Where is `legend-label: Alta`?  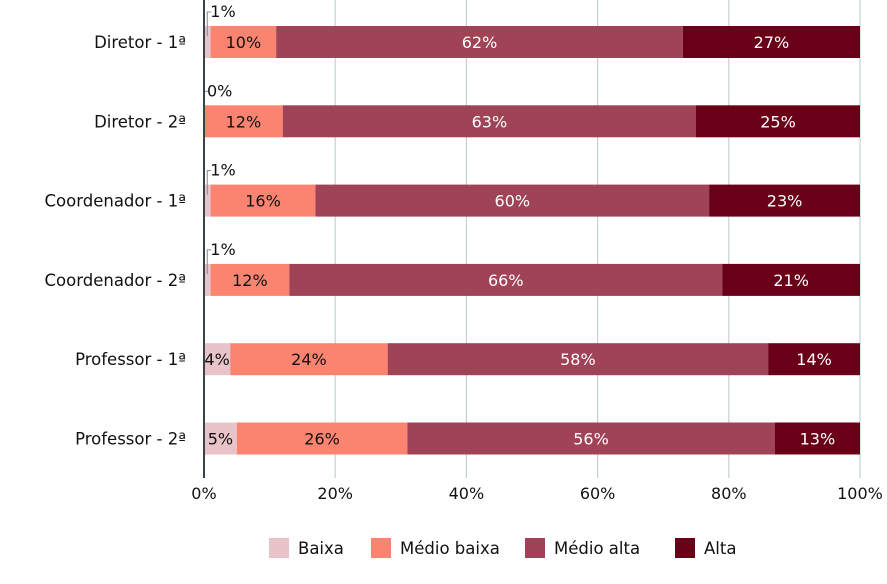
legend-label: Alta is located at coordinates (720, 548).